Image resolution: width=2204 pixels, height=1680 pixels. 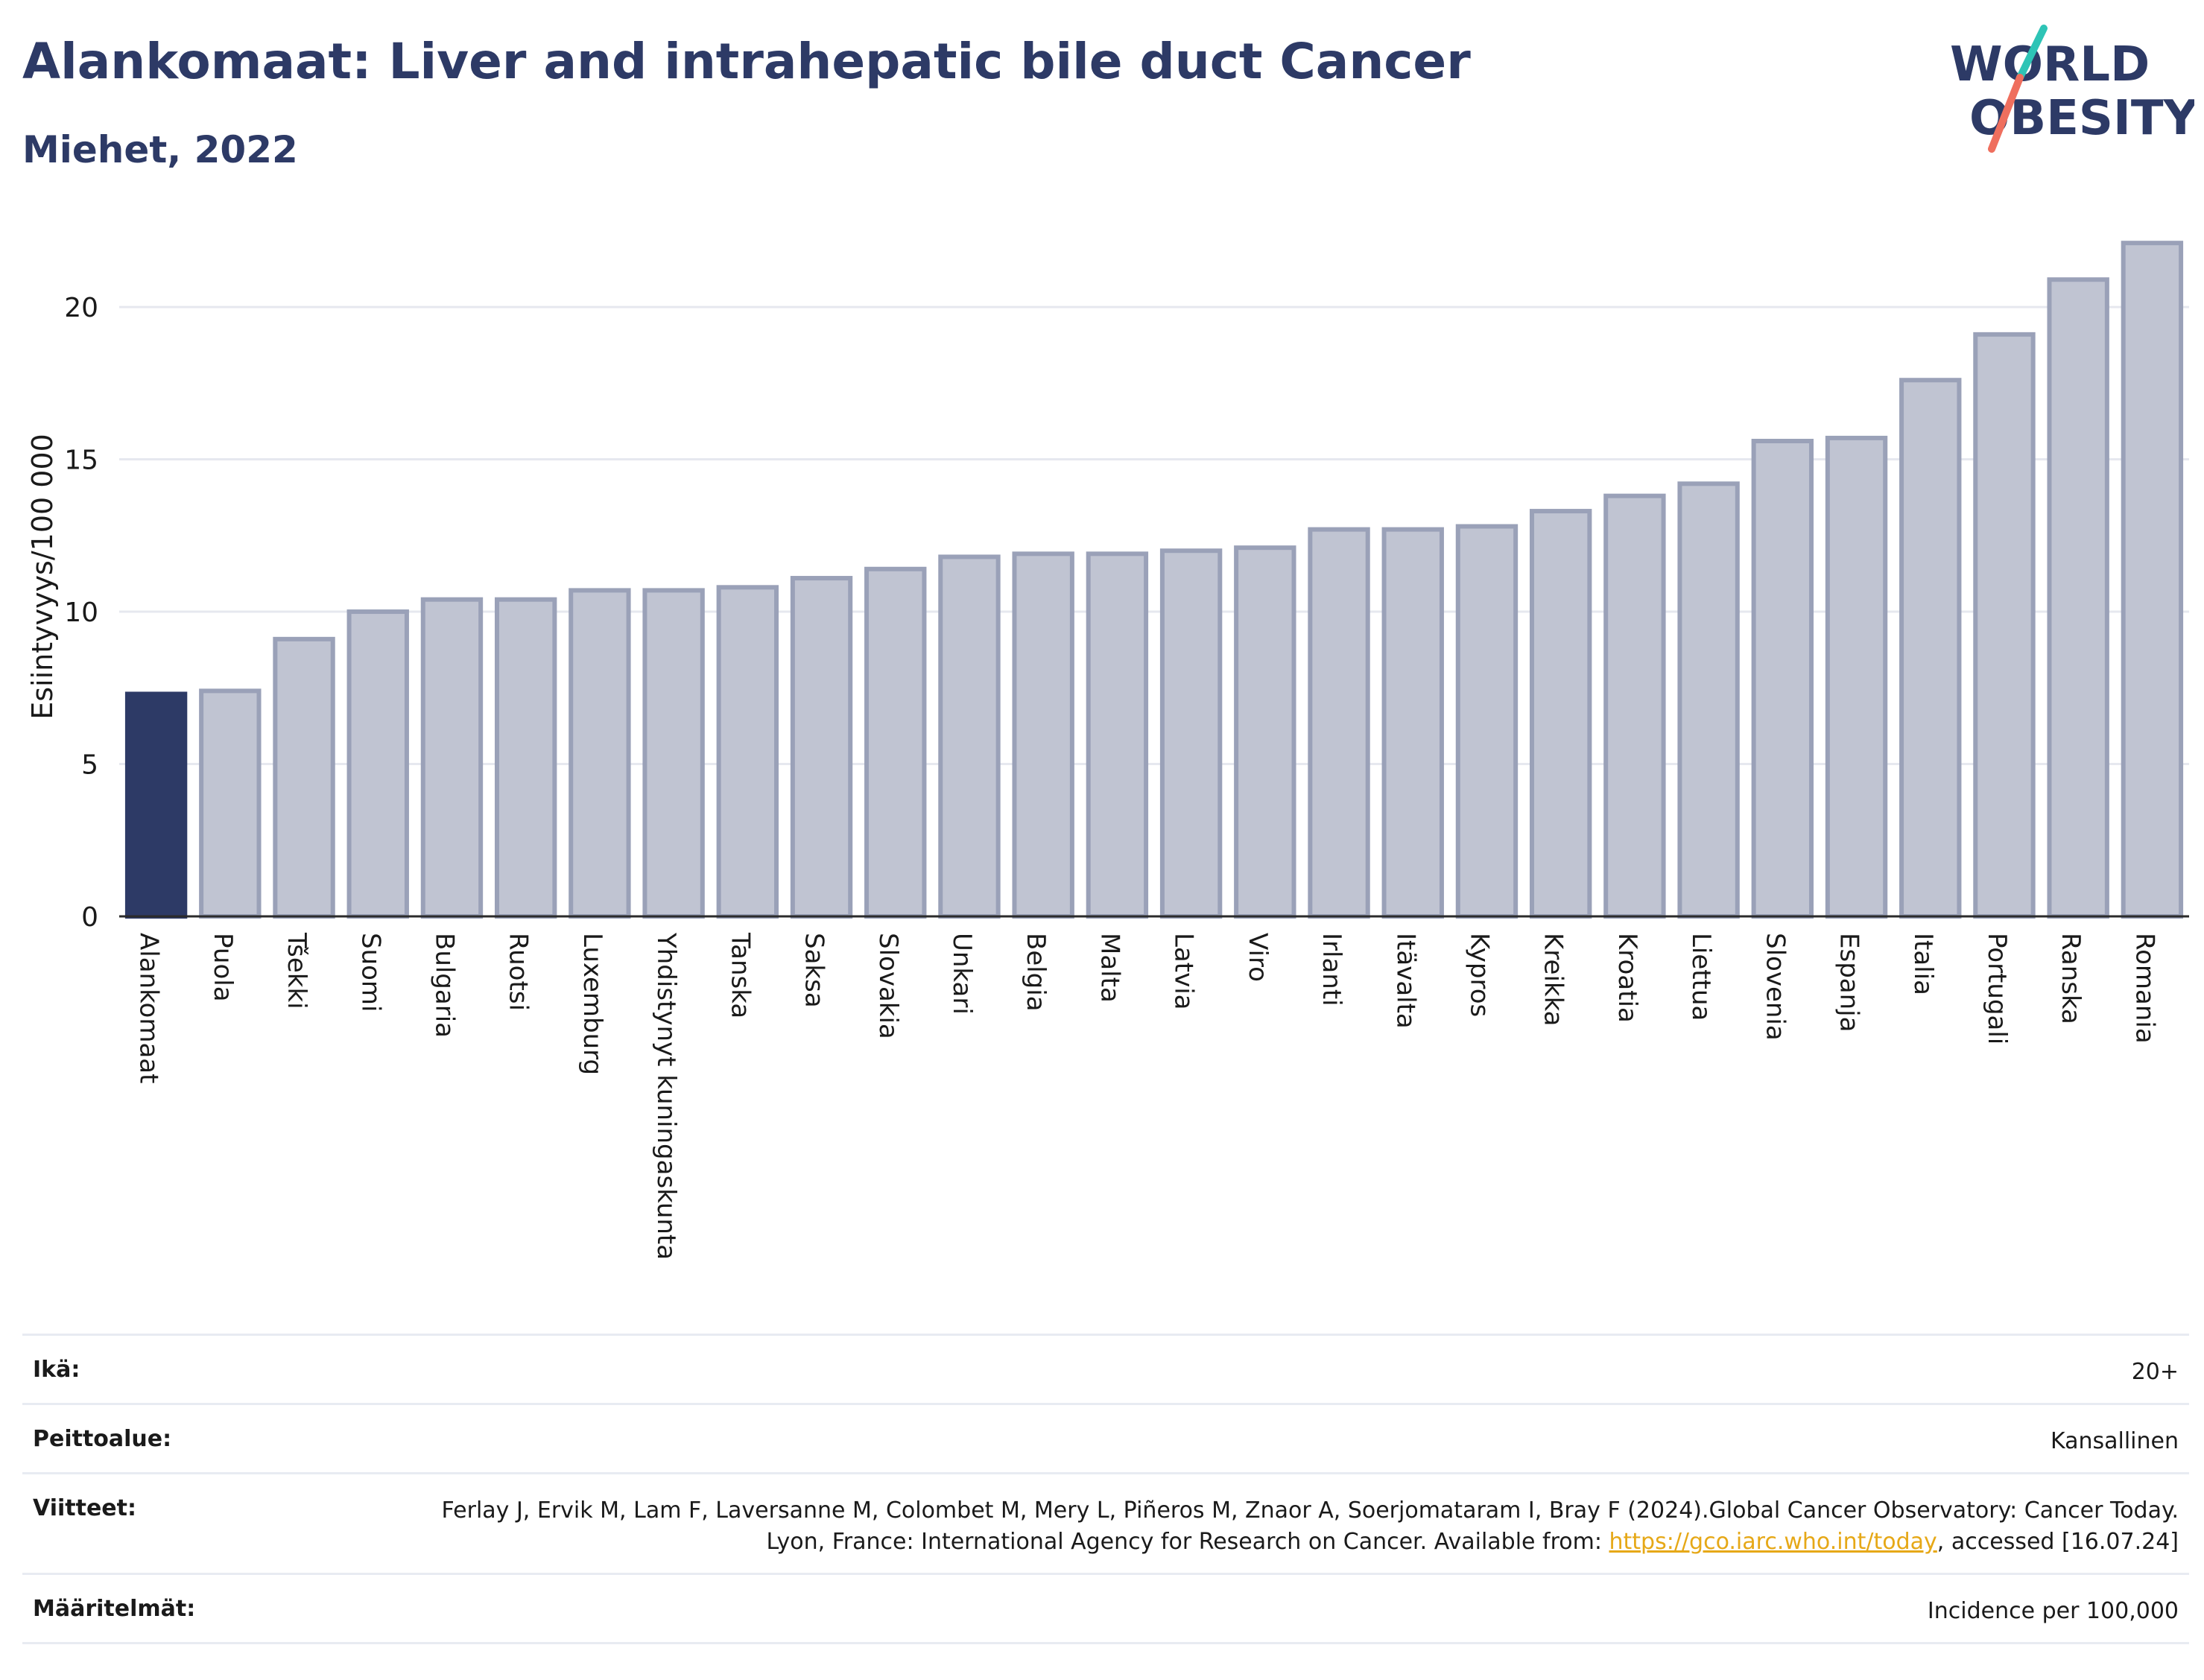 What do you see at coordinates (1708, 700) in the screenshot?
I see `bar-liettua` at bounding box center [1708, 700].